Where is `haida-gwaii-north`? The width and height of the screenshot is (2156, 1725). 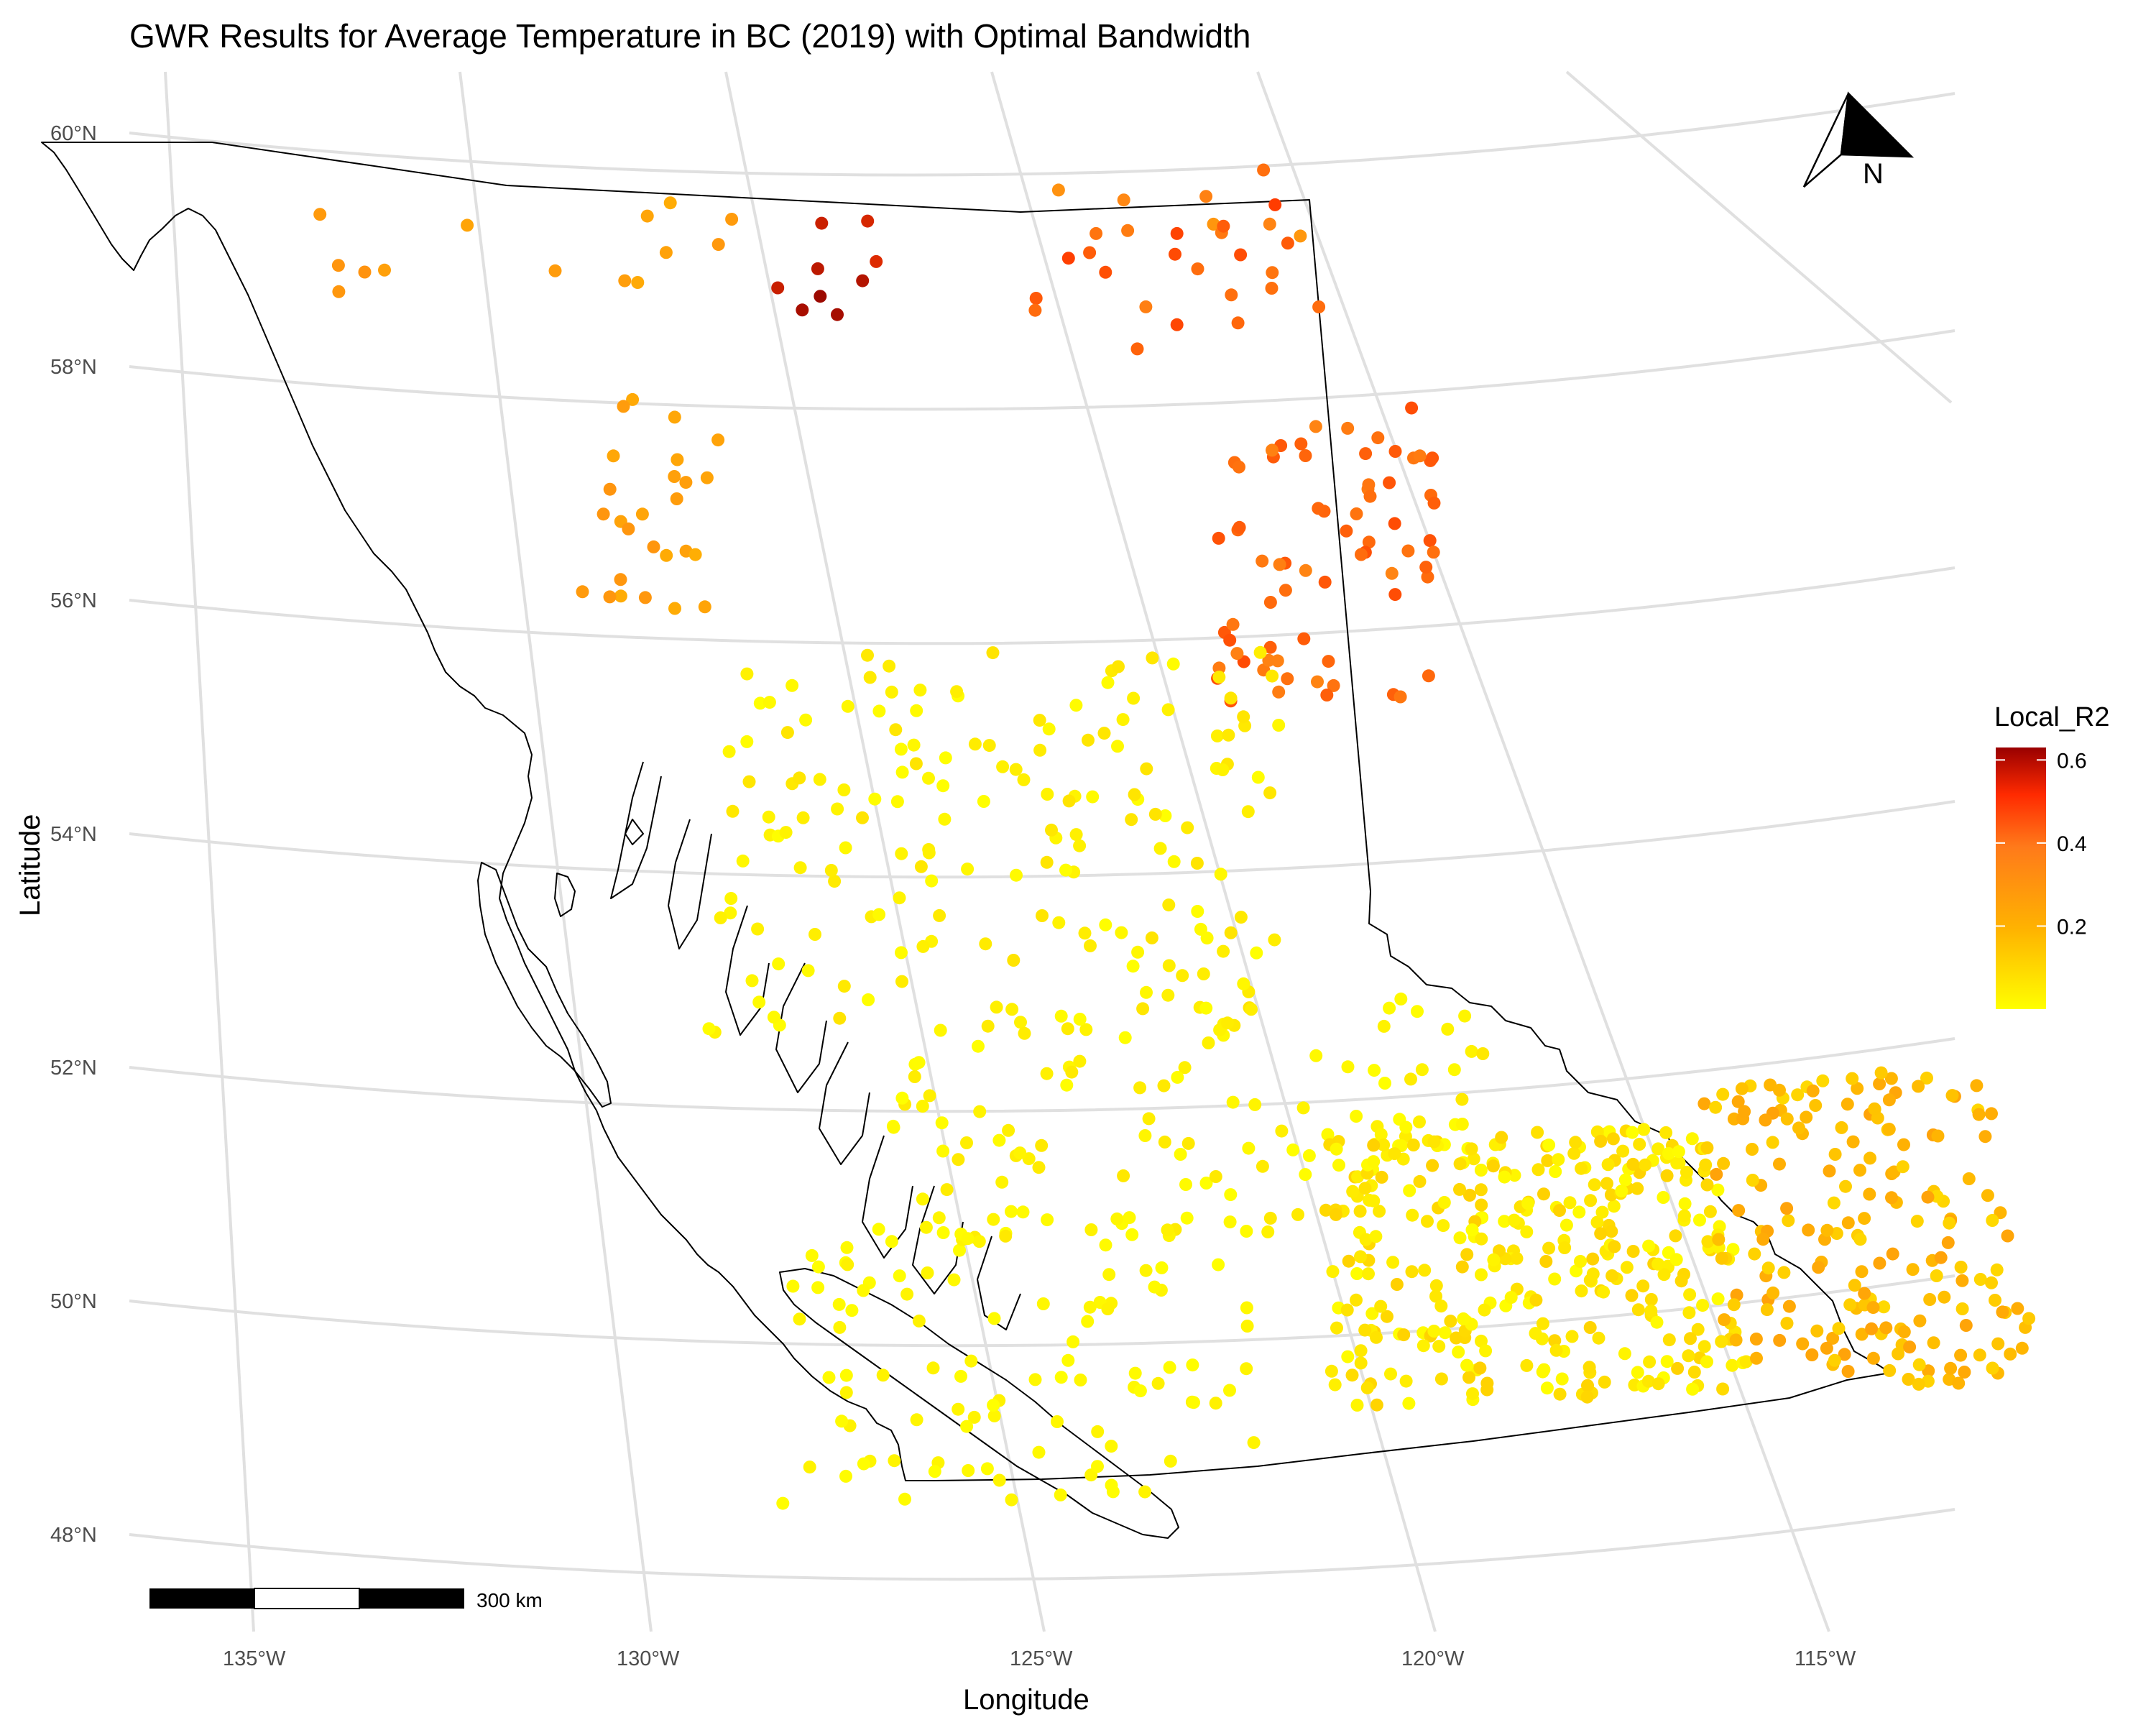 haida-gwaii-north is located at coordinates (565, 895).